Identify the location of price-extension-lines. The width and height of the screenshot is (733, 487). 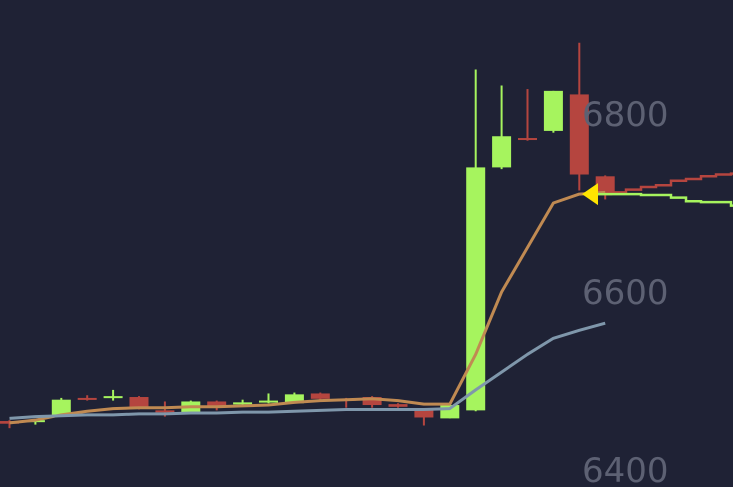
(664, 189).